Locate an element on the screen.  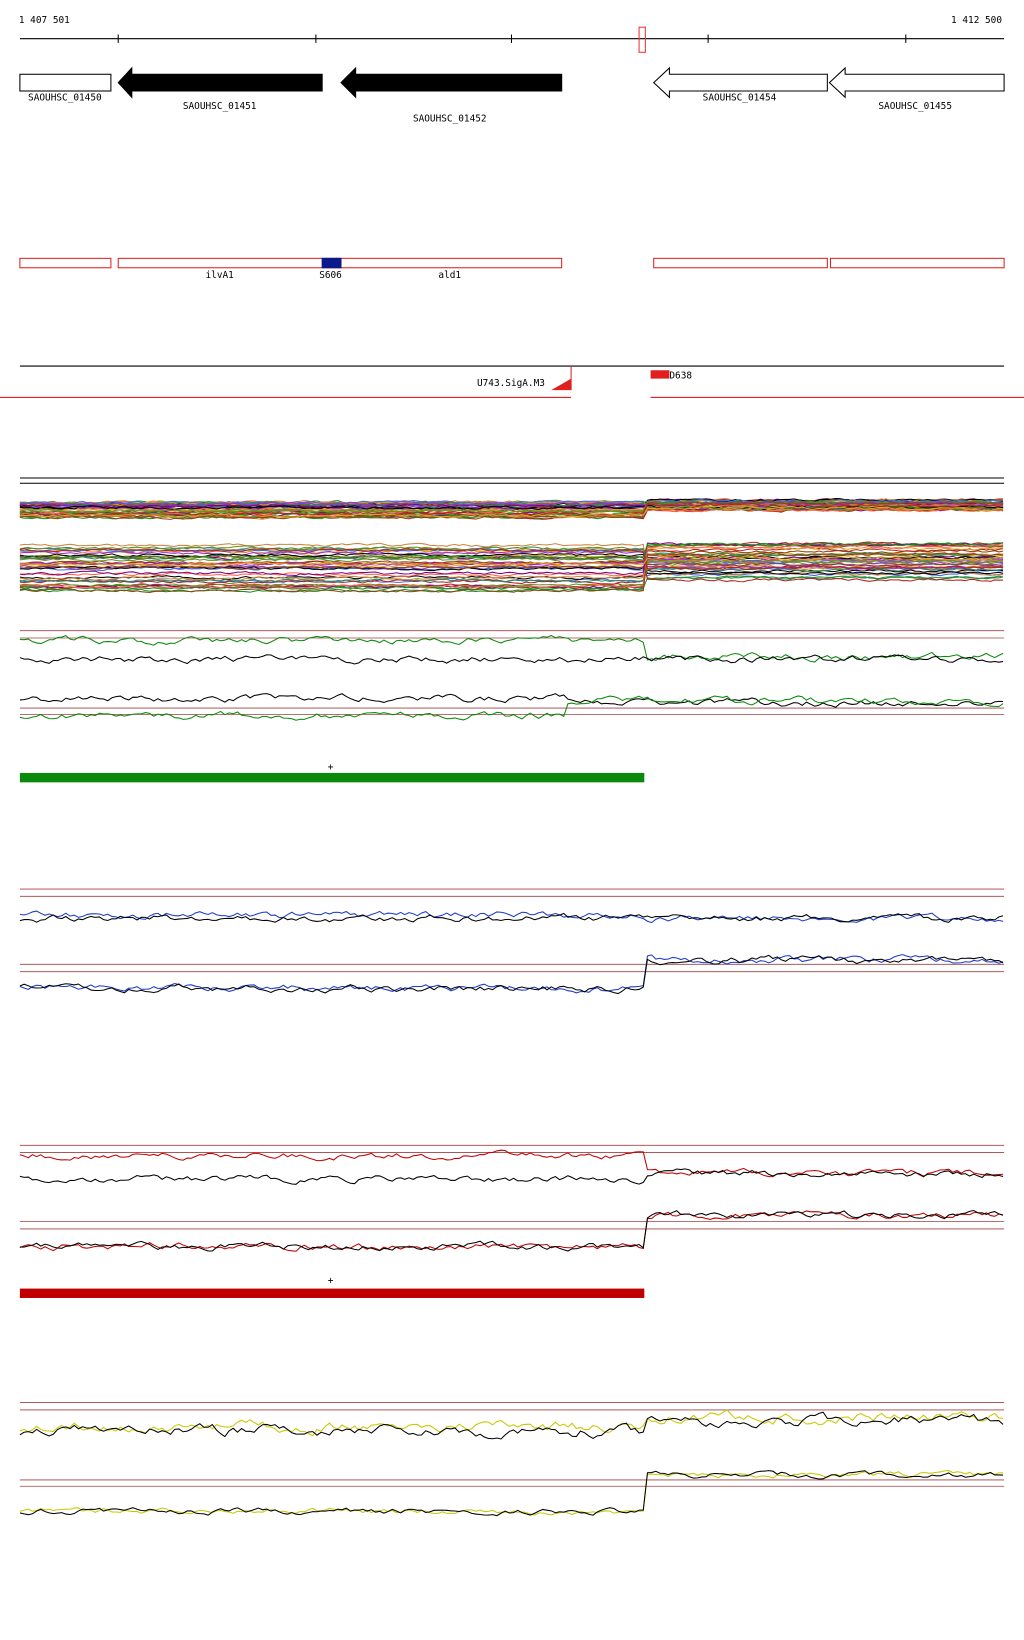
ruler-start: 1 407 501 is located at coordinates (44, 20).